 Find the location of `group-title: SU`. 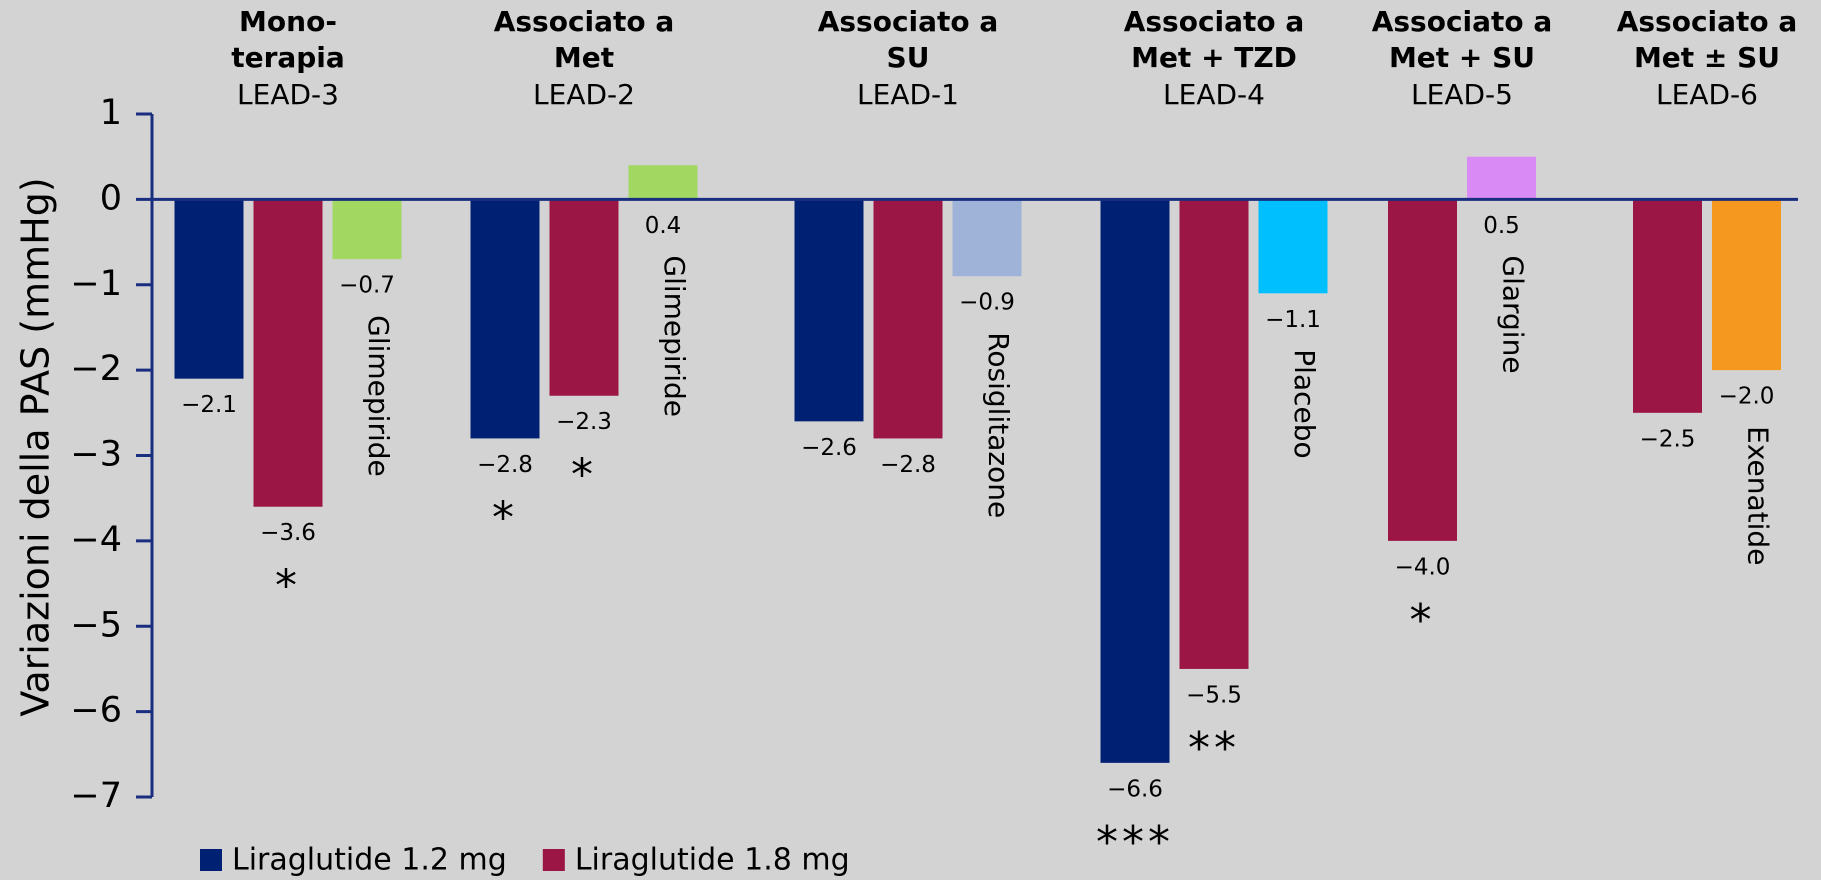

group-title: SU is located at coordinates (908, 57).